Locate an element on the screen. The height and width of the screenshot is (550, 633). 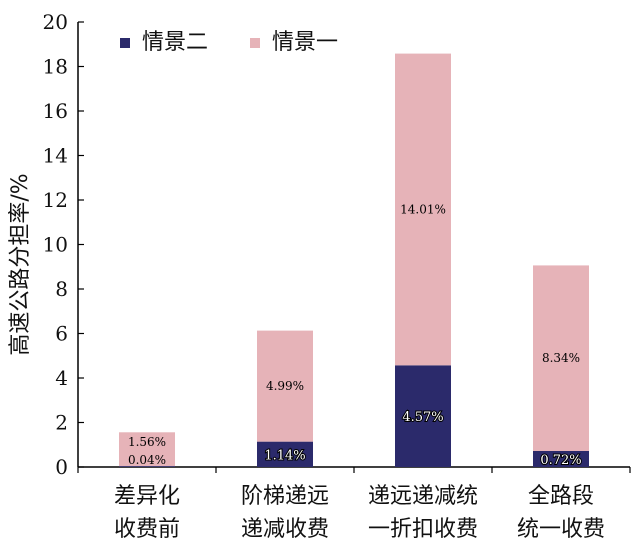
x-tick-label: 差异化 is located at coordinates (147, 496).